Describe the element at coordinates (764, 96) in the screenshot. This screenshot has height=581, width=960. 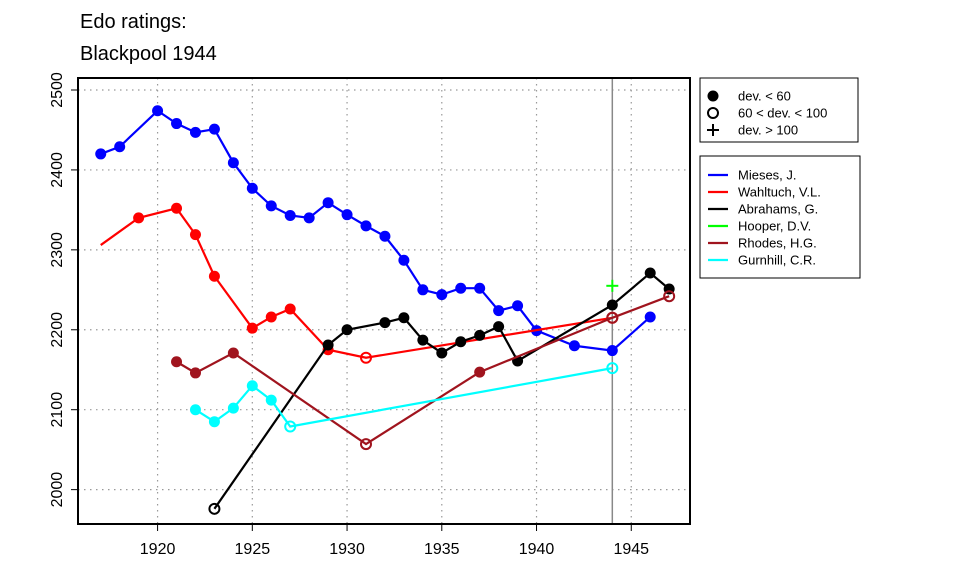
I see `legend-label: dev. < 60` at that location.